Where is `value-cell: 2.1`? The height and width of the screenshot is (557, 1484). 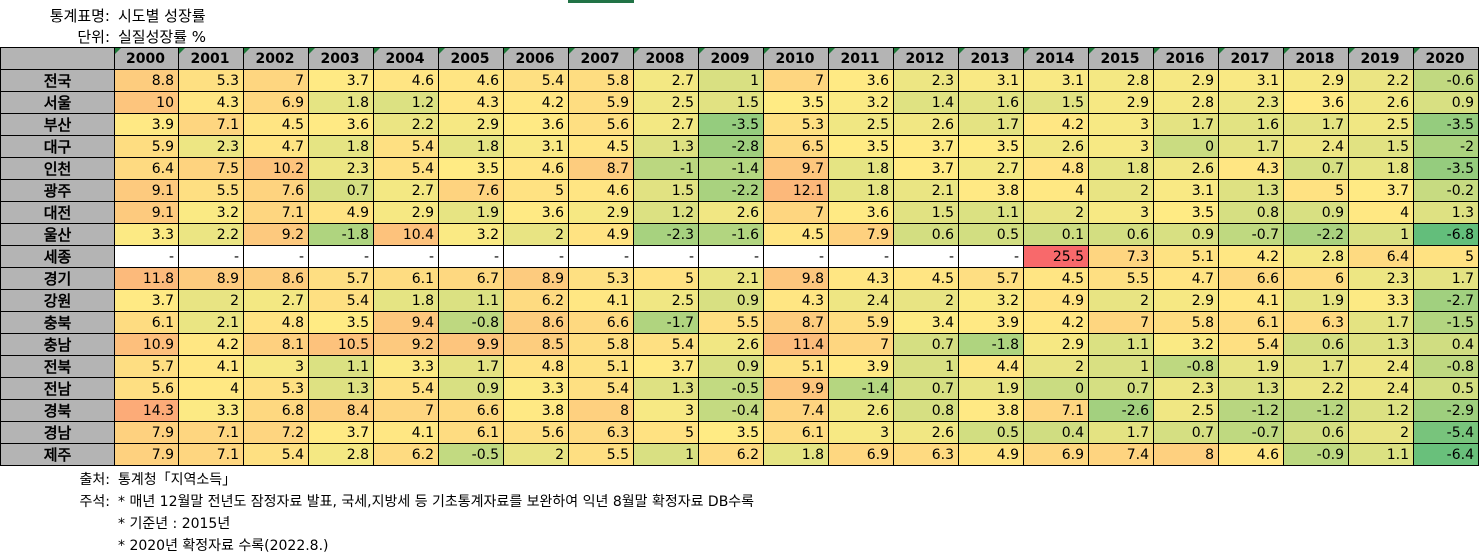
value-cell: 2.1 is located at coordinates (211, 322).